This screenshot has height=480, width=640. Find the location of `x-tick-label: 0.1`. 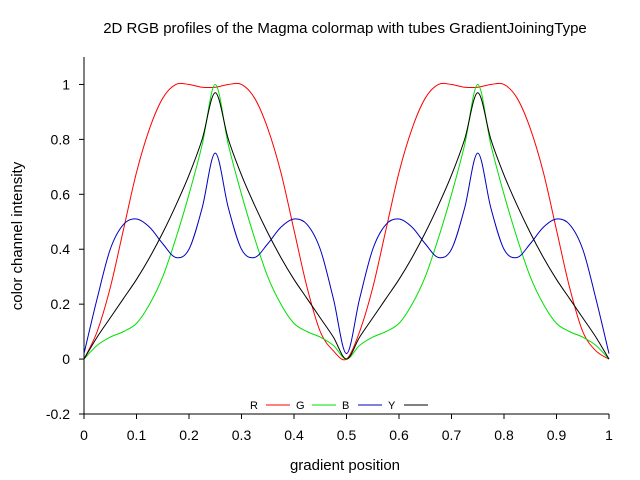

x-tick-label: 0.1 is located at coordinates (137, 435).